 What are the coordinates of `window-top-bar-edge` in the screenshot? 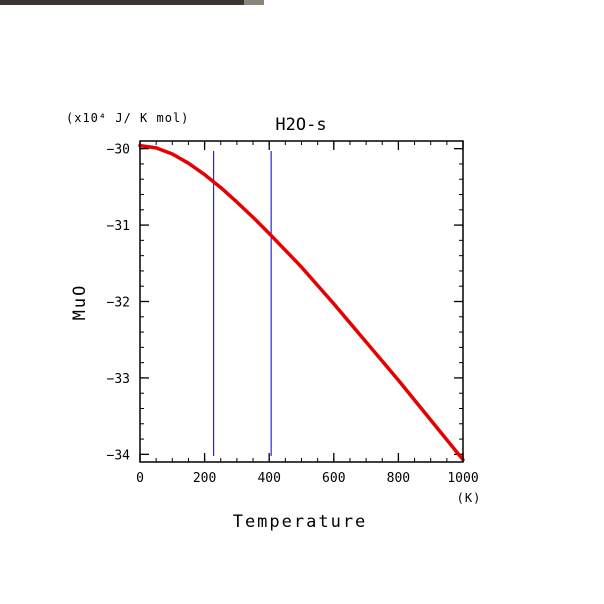 It's located at (254, 2).